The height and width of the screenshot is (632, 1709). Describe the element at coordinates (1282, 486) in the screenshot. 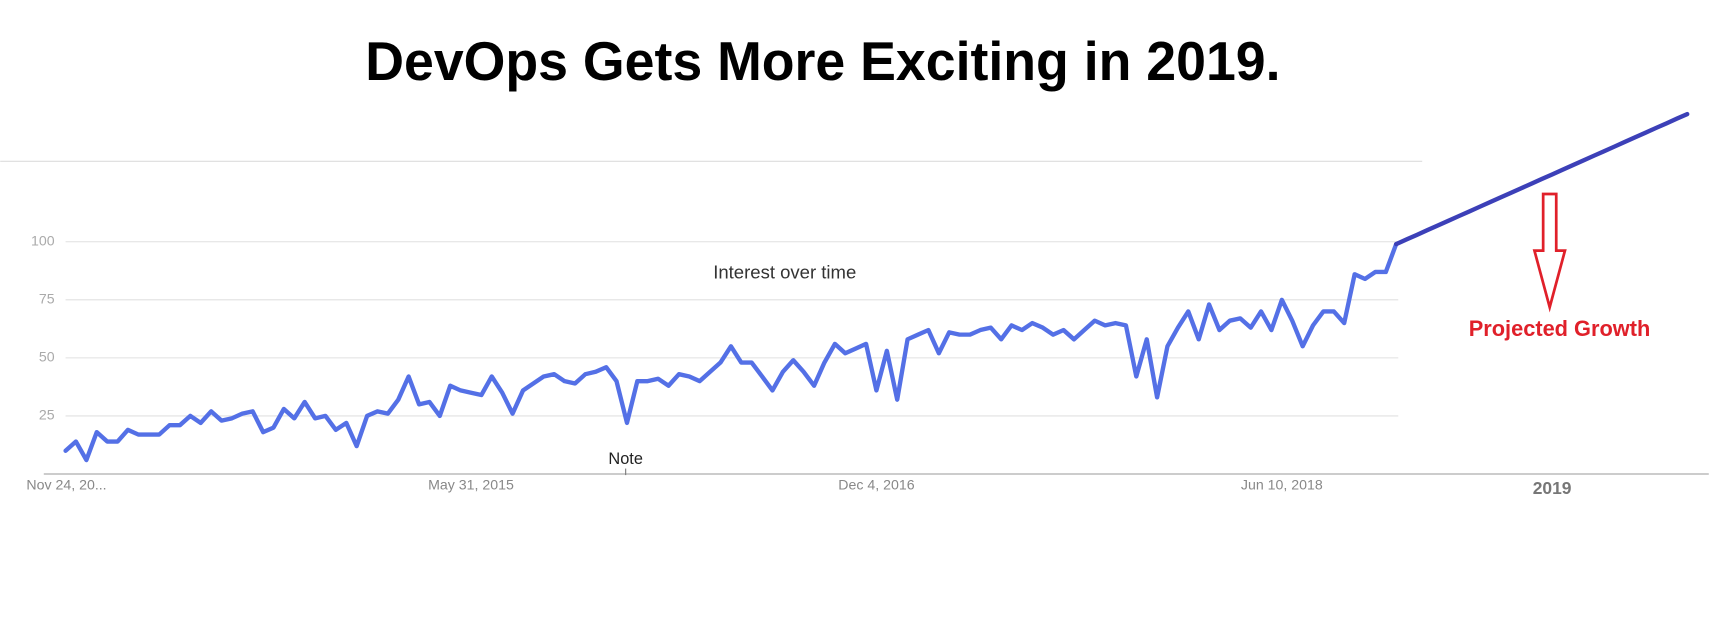

I see `x-tick-label: Jun 10, 2018` at that location.